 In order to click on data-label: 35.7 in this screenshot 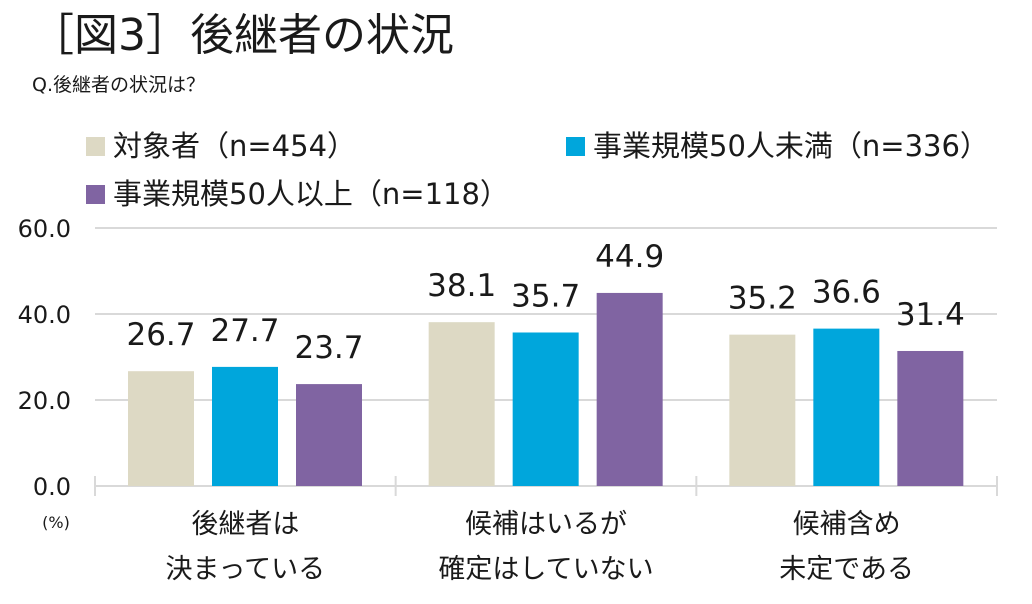, I will do `click(545, 296)`.